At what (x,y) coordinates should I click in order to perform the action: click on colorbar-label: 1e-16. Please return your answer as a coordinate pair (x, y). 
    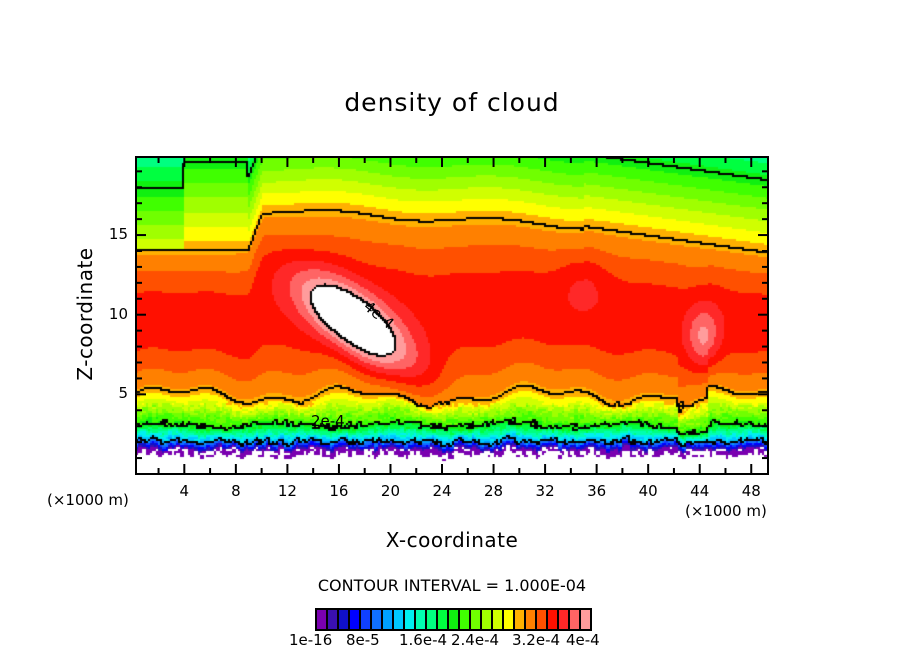
    Looking at the image, I should click on (311, 640).